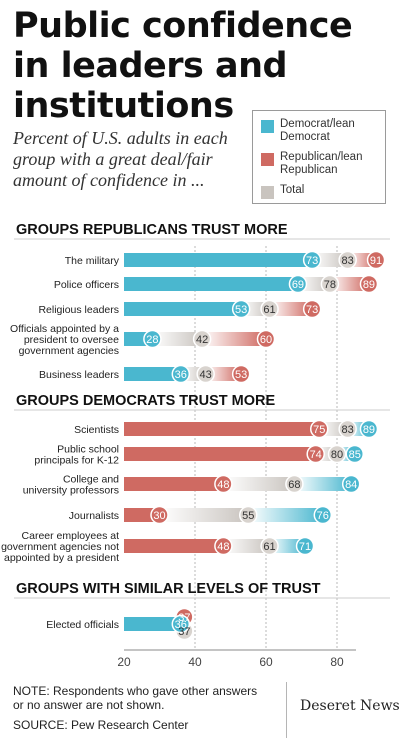 Image resolution: width=400 pixels, height=754 pixels. I want to click on legend-label-total: Total, so click(292, 190).